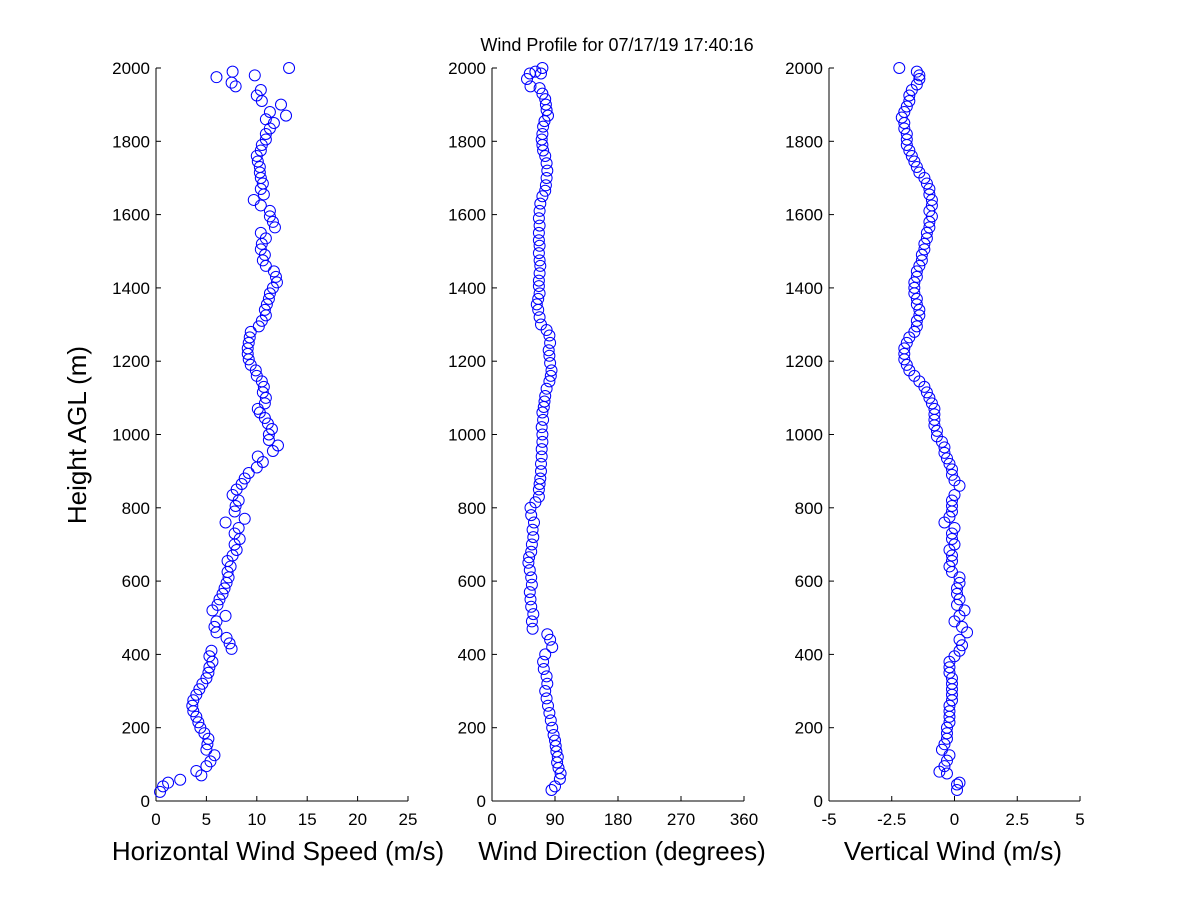  Describe the element at coordinates (744, 819) in the screenshot. I see `x-tick-label: 360` at that location.